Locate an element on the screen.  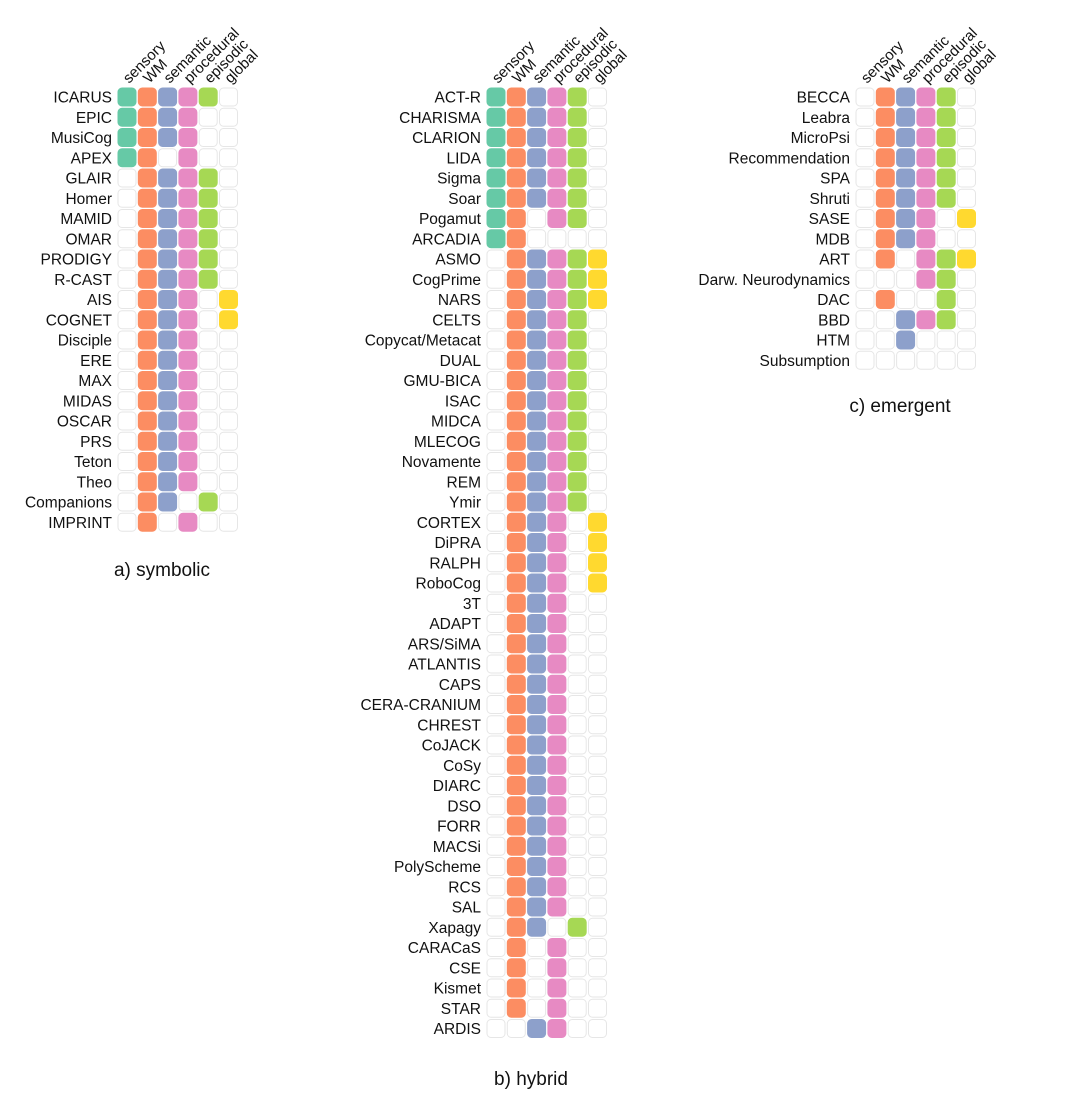
row-label: Copycat/Metacat is located at coordinates (423, 341).